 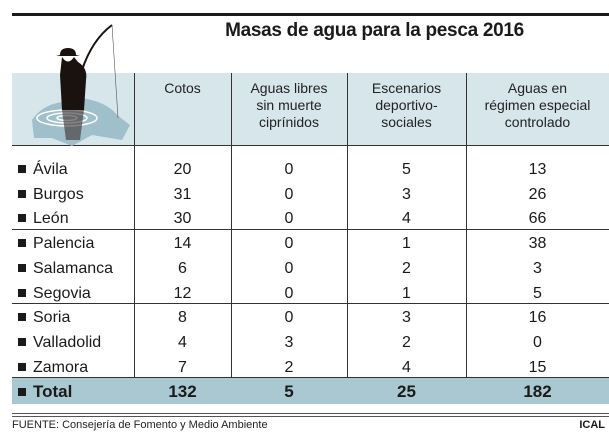 I want to click on row-label: Soria, so click(x=44, y=317).